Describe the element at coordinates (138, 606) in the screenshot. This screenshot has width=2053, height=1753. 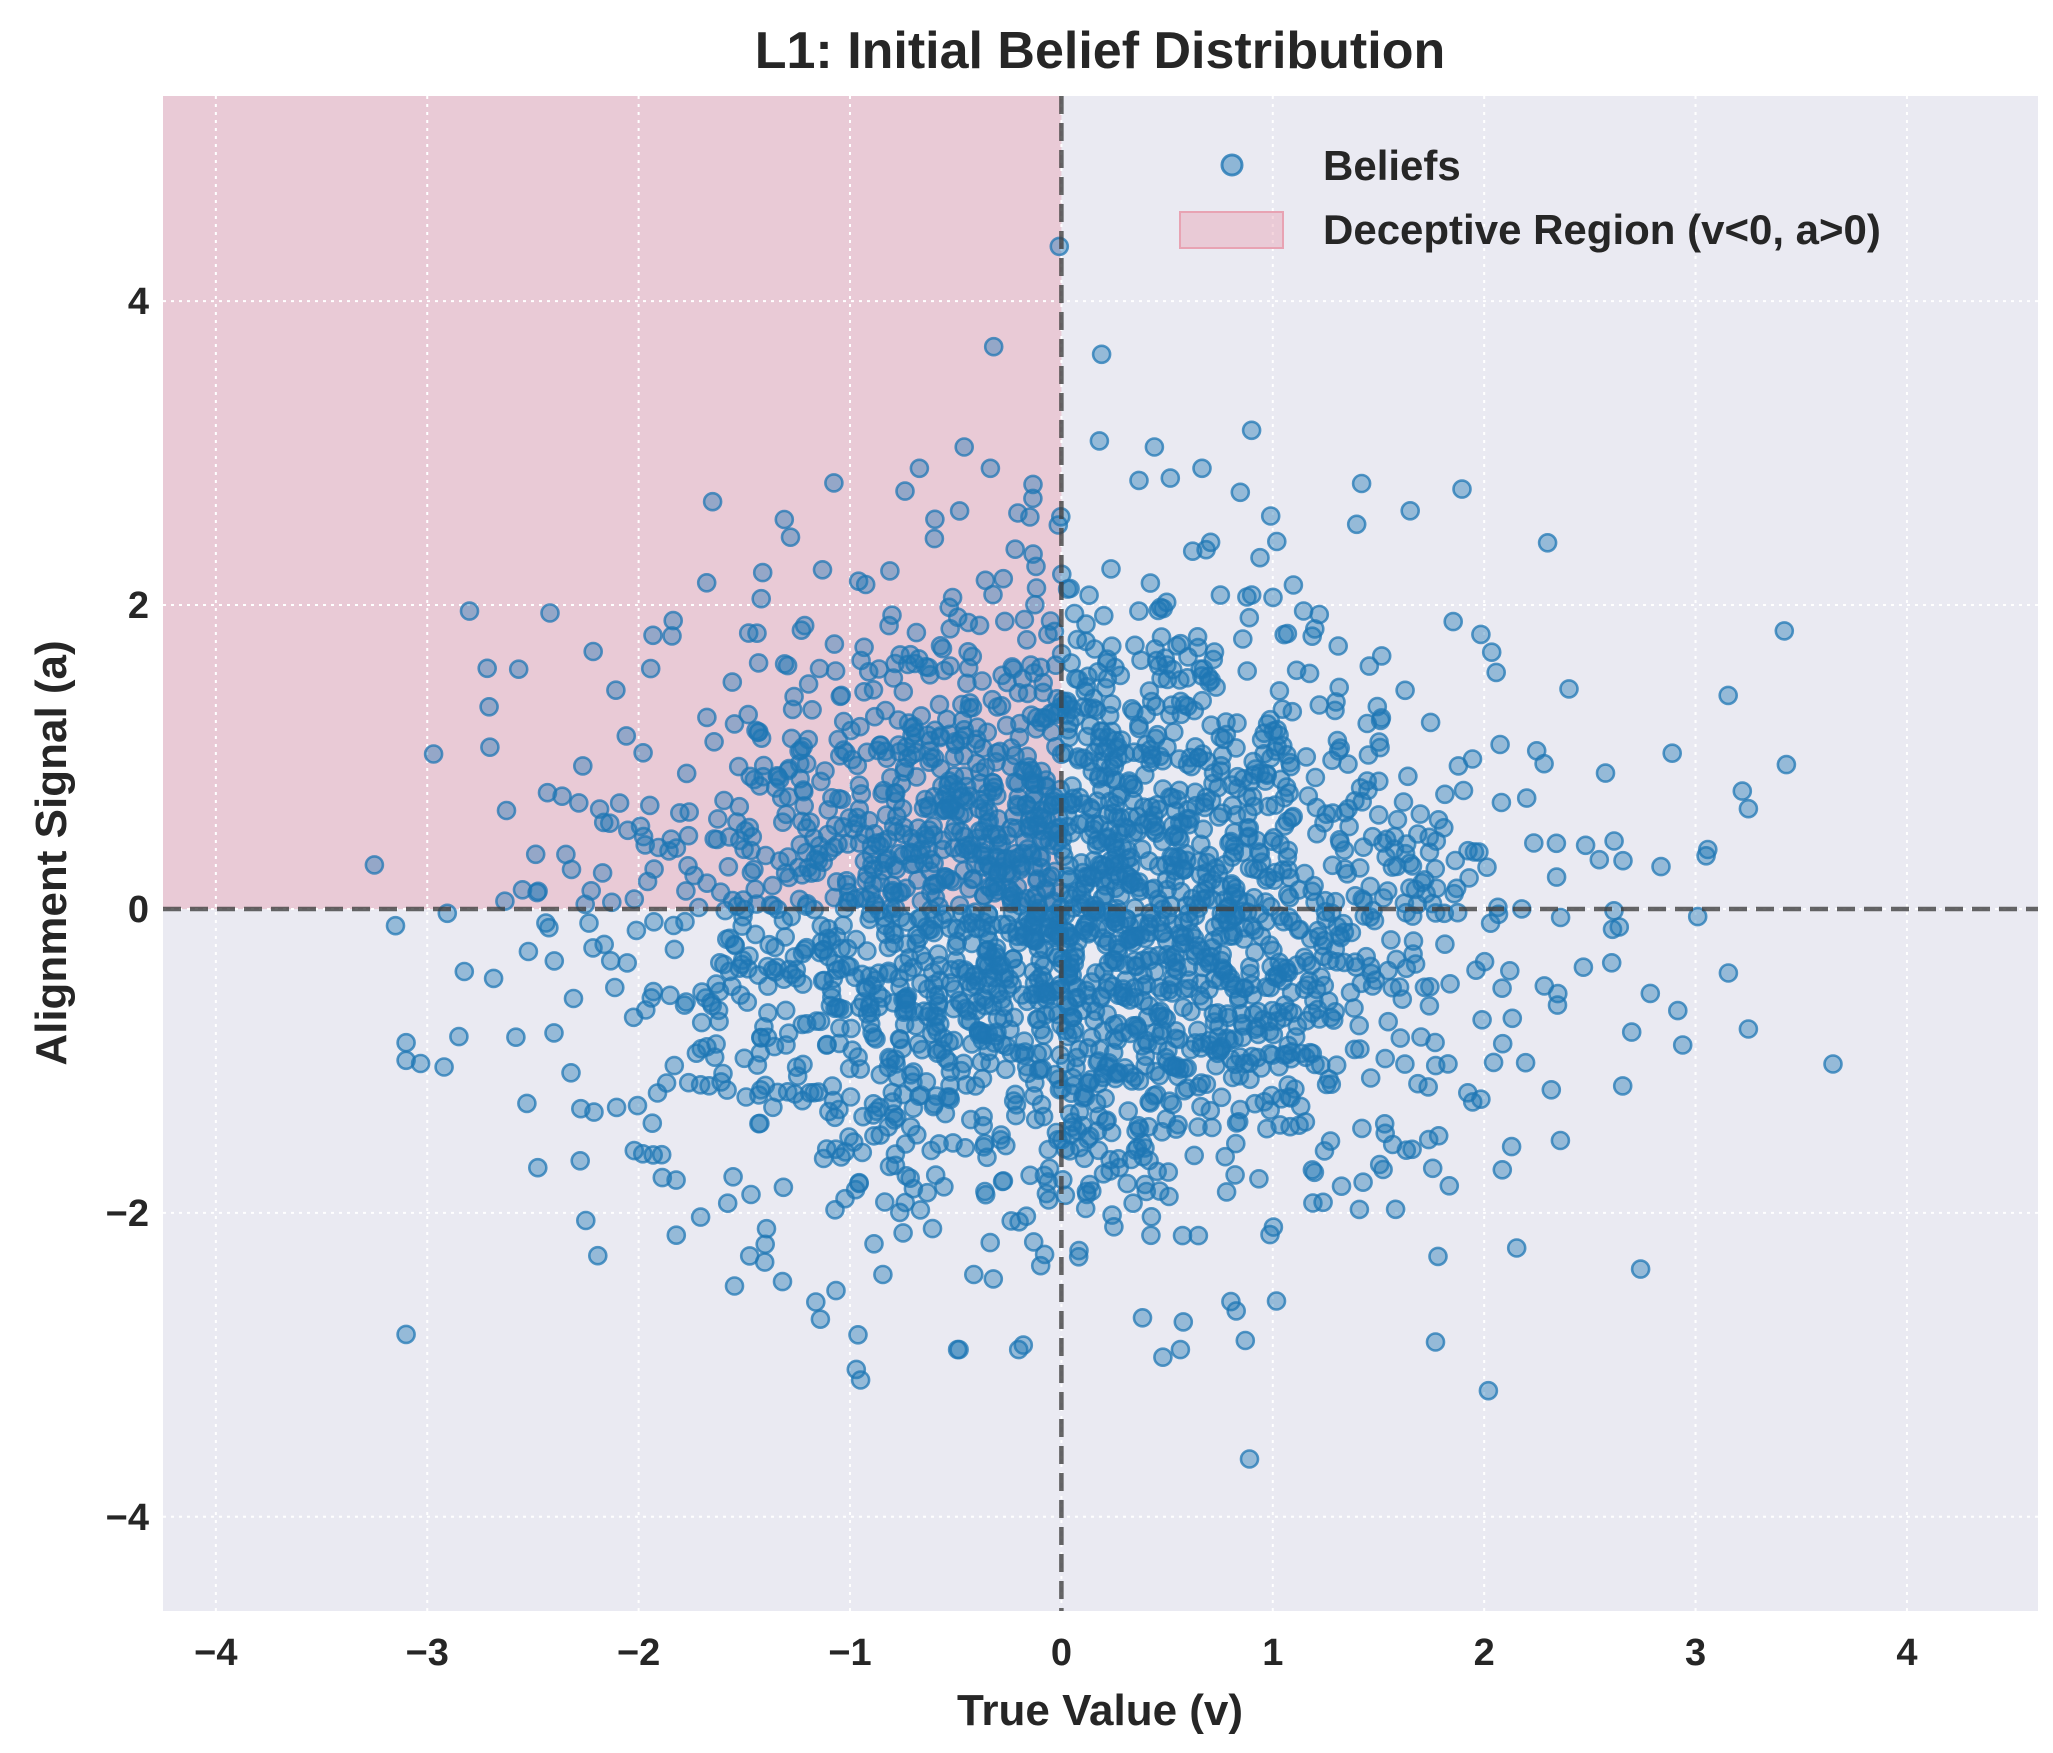
I see `y-tick-label: 2` at that location.